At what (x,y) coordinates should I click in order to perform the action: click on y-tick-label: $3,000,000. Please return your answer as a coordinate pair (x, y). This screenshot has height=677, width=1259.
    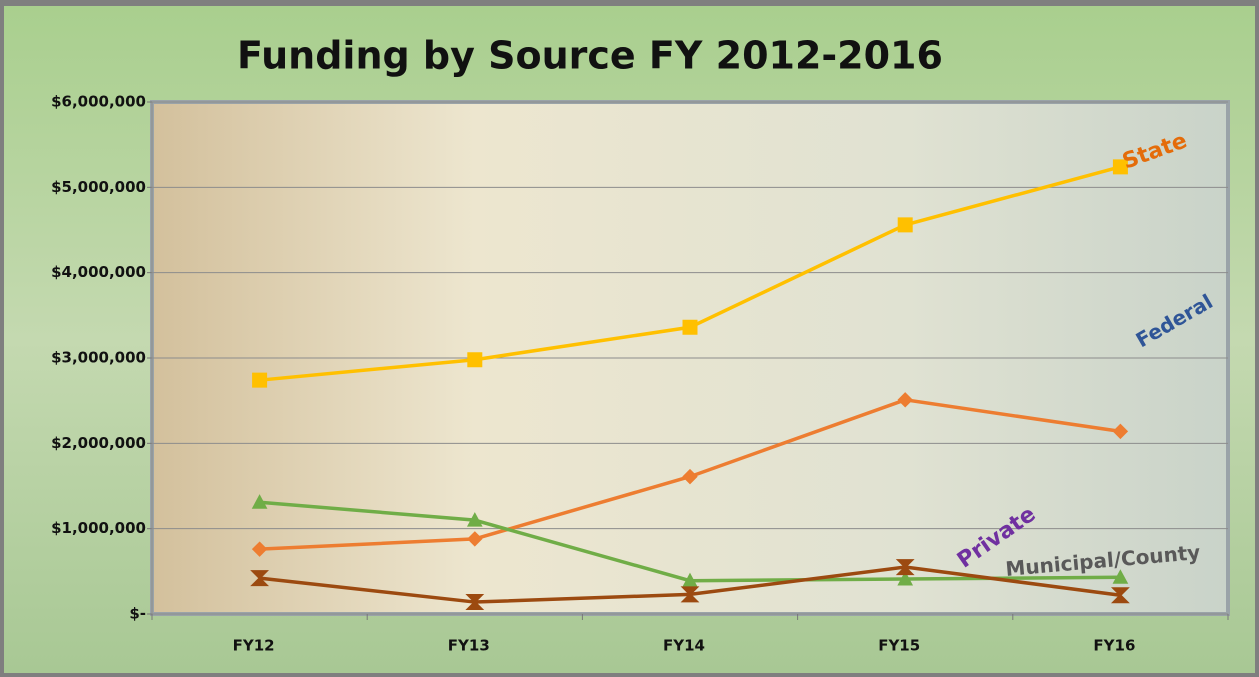
    Looking at the image, I should click on (98, 358).